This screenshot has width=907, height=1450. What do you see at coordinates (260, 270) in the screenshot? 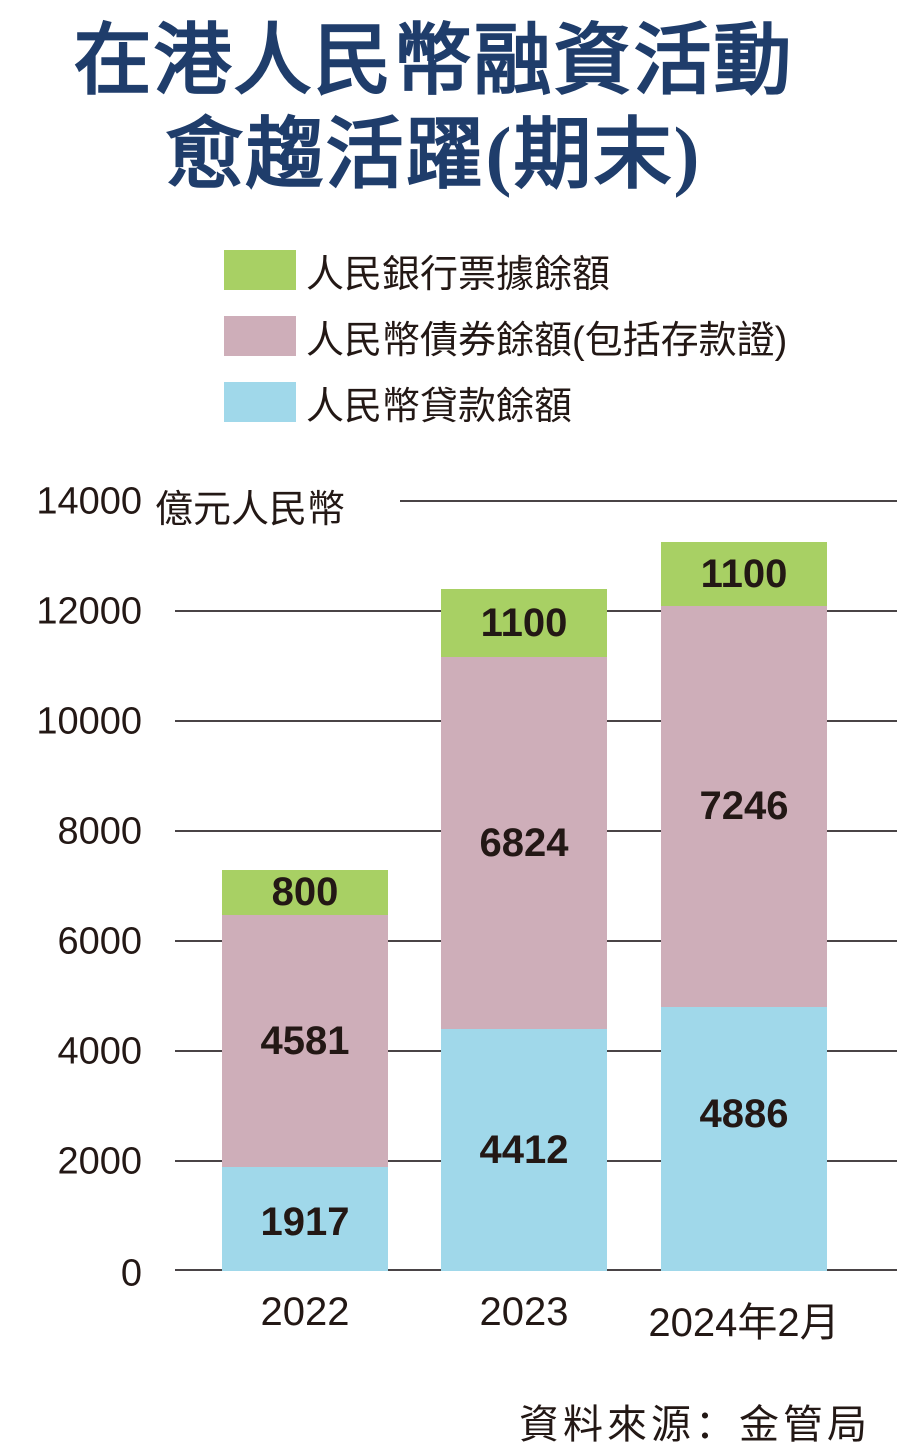
I see `legend-swatch-green` at bounding box center [260, 270].